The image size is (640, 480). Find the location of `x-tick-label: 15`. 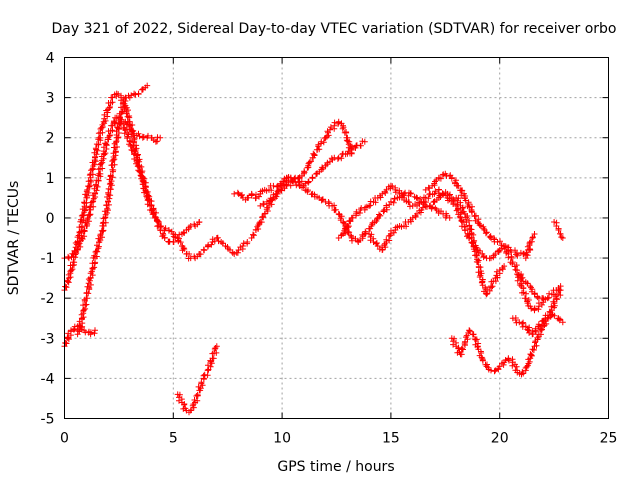

x-tick-label: 15 is located at coordinates (391, 439).